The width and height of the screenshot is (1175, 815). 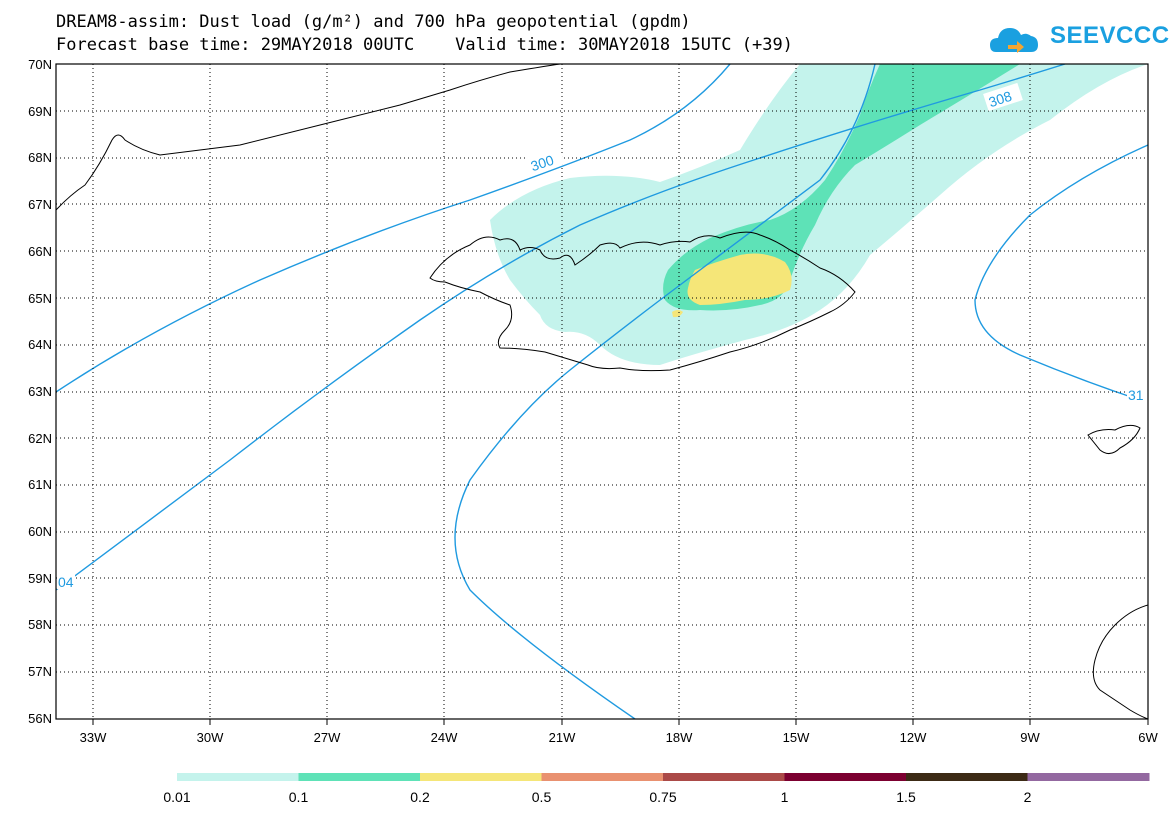 I want to click on contour-label-300: 300, so click(x=542, y=163).